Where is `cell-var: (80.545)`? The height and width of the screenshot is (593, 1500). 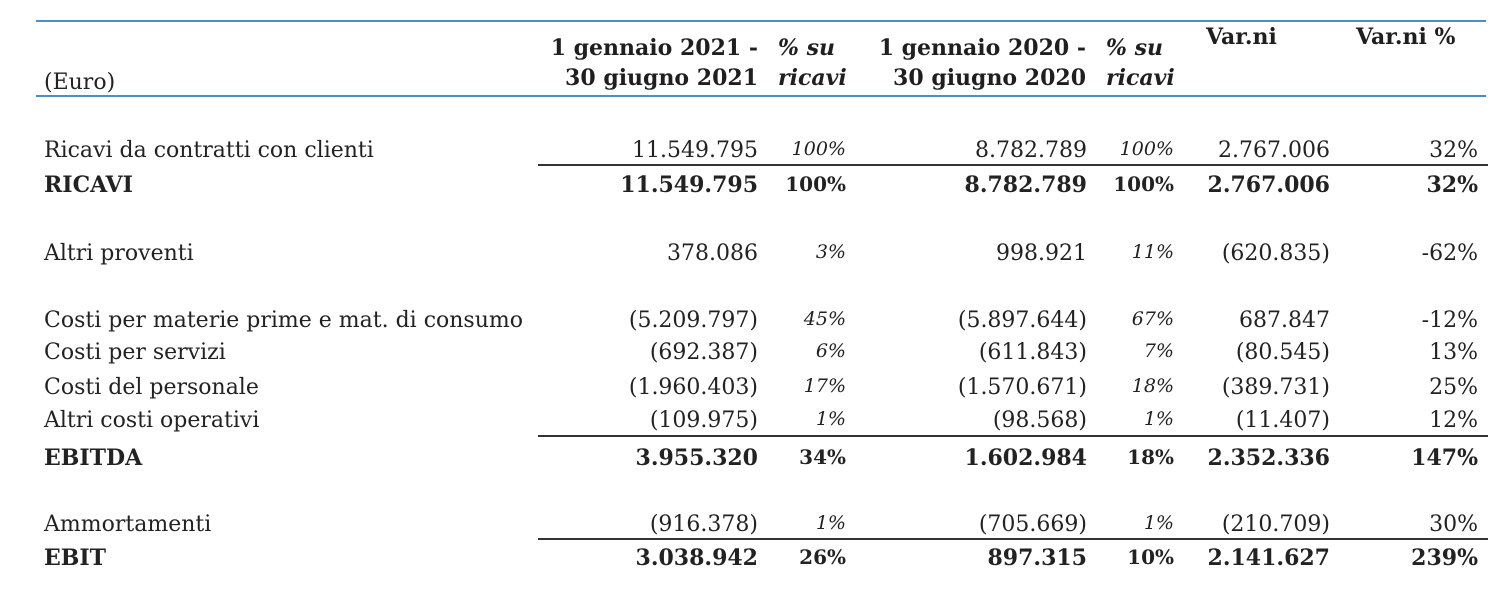
cell-var: (80.545) is located at coordinates (1282, 352).